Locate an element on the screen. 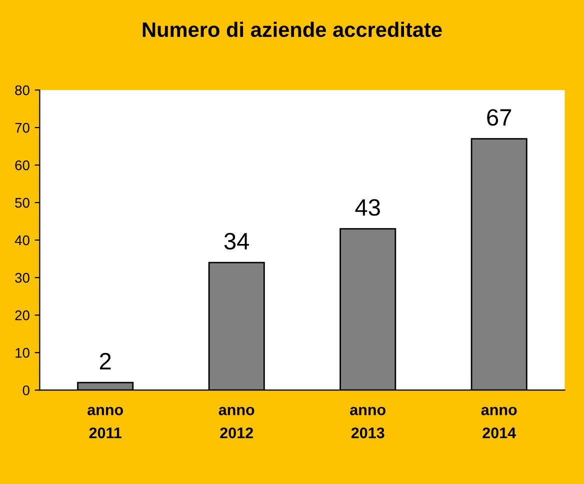 This screenshot has height=484, width=584. y-tick-label: 70 is located at coordinates (22, 127).